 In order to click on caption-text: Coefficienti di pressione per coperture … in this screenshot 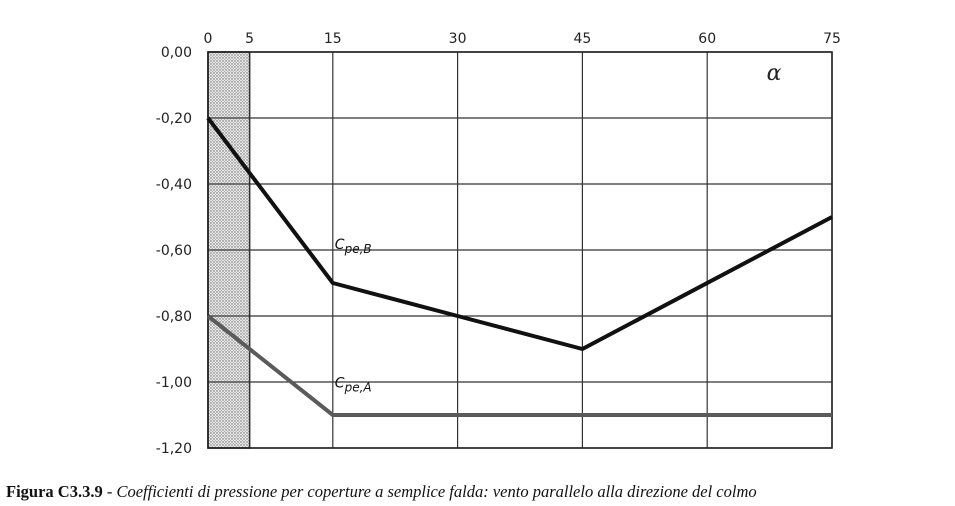, I will do `click(436, 491)`.